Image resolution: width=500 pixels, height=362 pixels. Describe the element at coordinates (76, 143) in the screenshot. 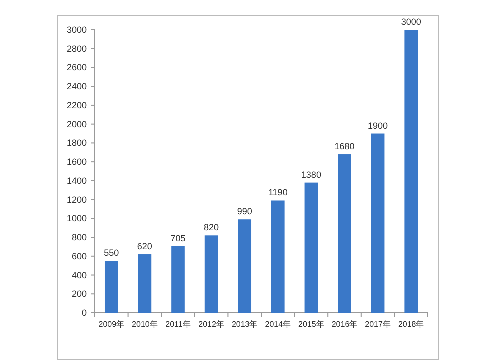

I see `y-tick-label: 1800` at that location.